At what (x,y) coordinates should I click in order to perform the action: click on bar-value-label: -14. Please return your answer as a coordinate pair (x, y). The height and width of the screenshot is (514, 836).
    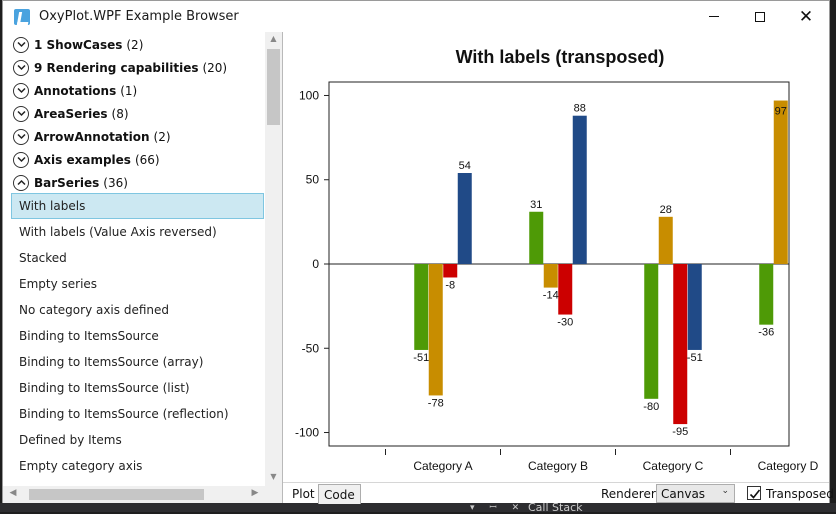
    Looking at the image, I should click on (551, 296).